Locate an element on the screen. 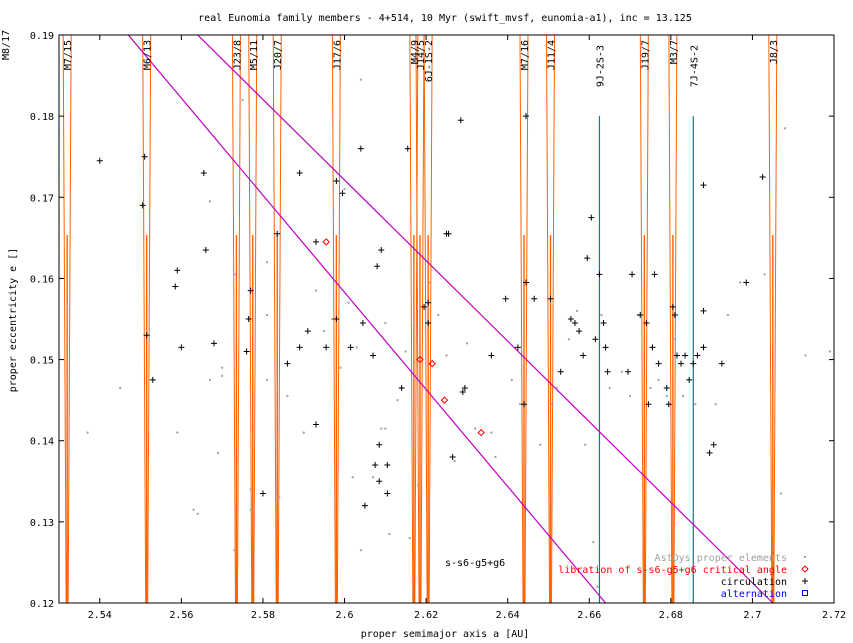 The width and height of the screenshot is (853, 643). resonance-label: M7/16 is located at coordinates (525, 55).